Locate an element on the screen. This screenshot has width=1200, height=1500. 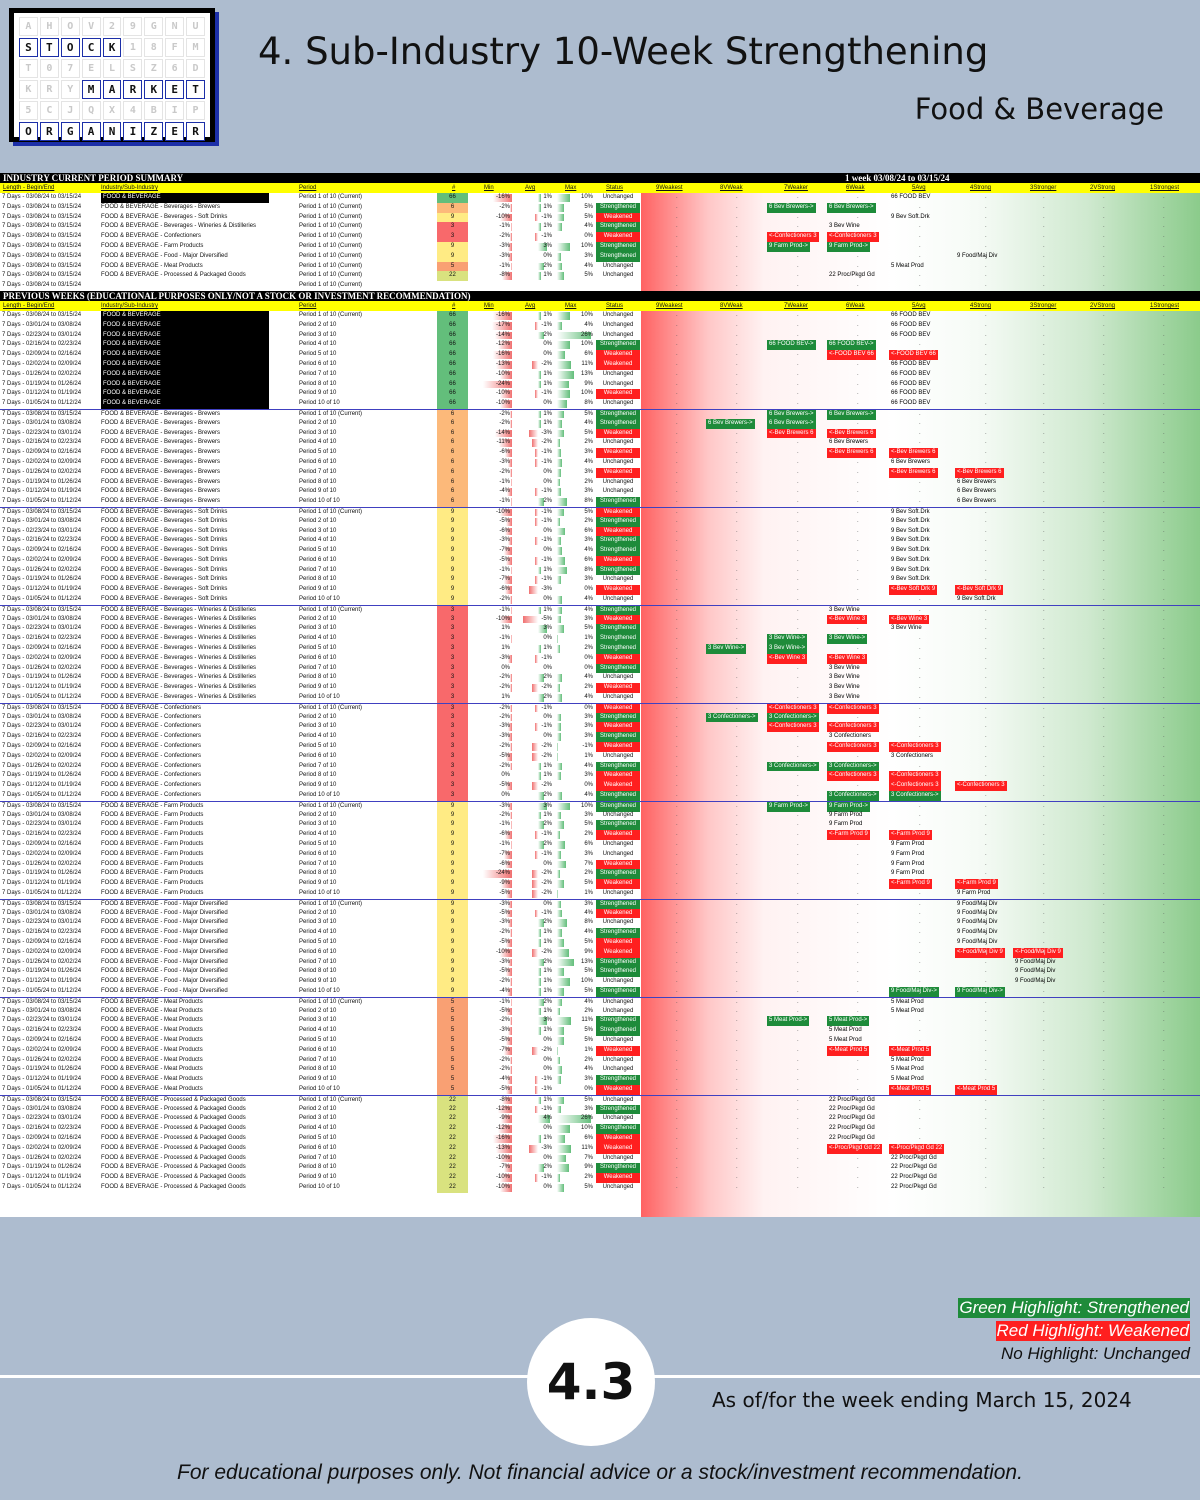
logo-tile: M is located at coordinates (91, 89).